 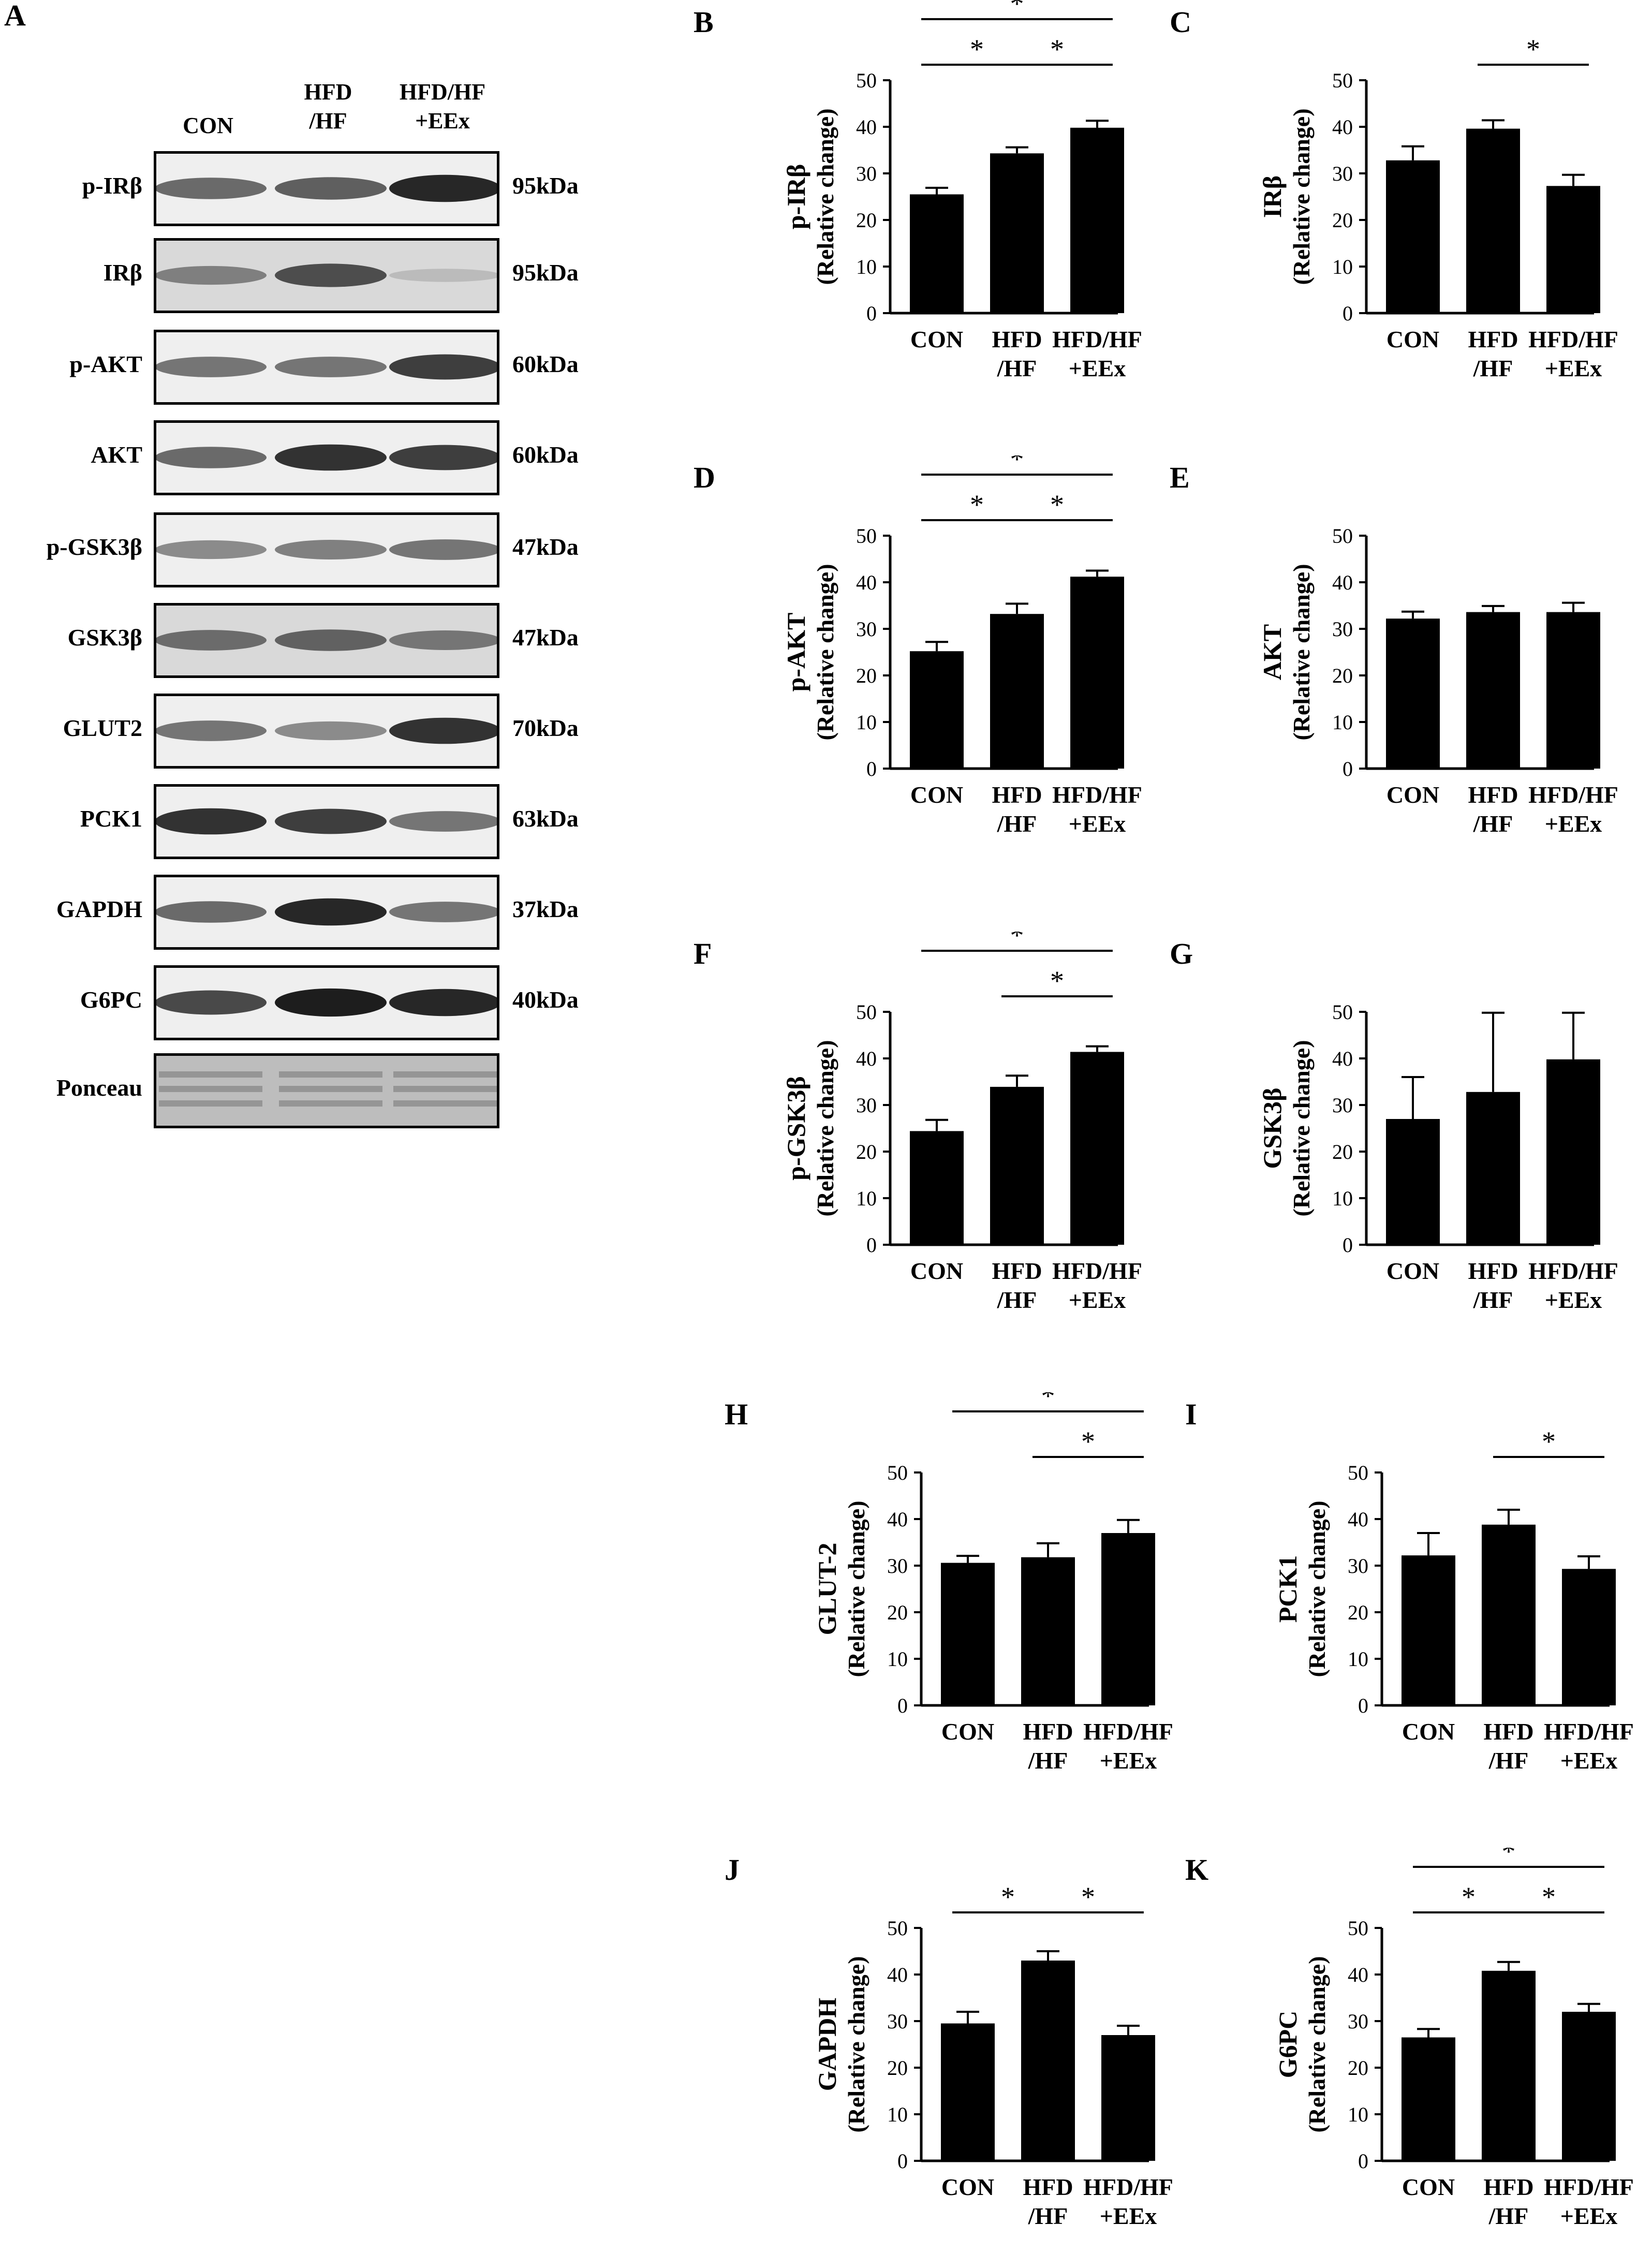 What do you see at coordinates (106, 364) in the screenshot?
I see `protein-label: p-AKT` at bounding box center [106, 364].